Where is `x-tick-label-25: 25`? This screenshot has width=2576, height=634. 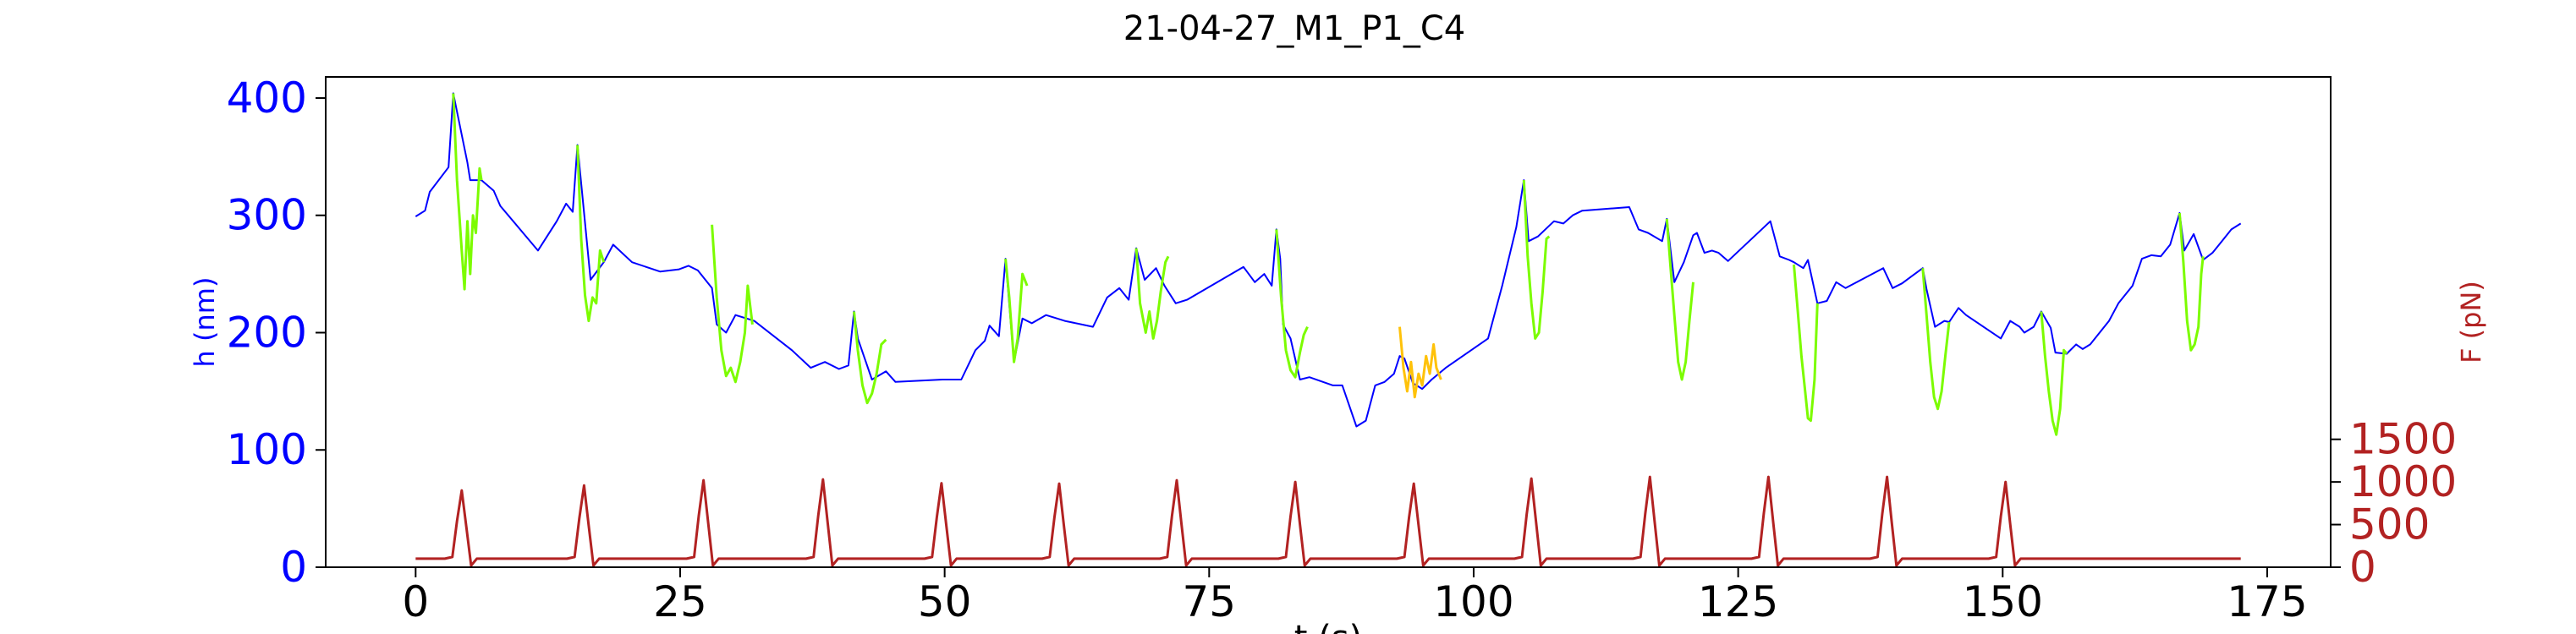
x-tick-label-25: 25 is located at coordinates (680, 601).